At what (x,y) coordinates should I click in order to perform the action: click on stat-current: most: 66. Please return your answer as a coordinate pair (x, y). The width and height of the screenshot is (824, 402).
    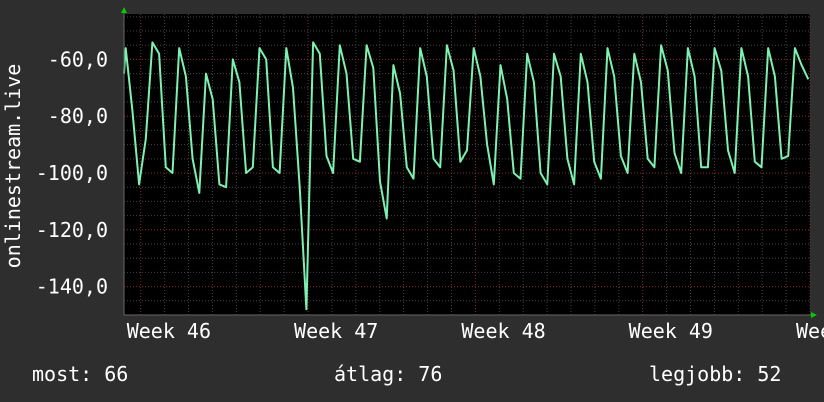
    Looking at the image, I should click on (80, 374).